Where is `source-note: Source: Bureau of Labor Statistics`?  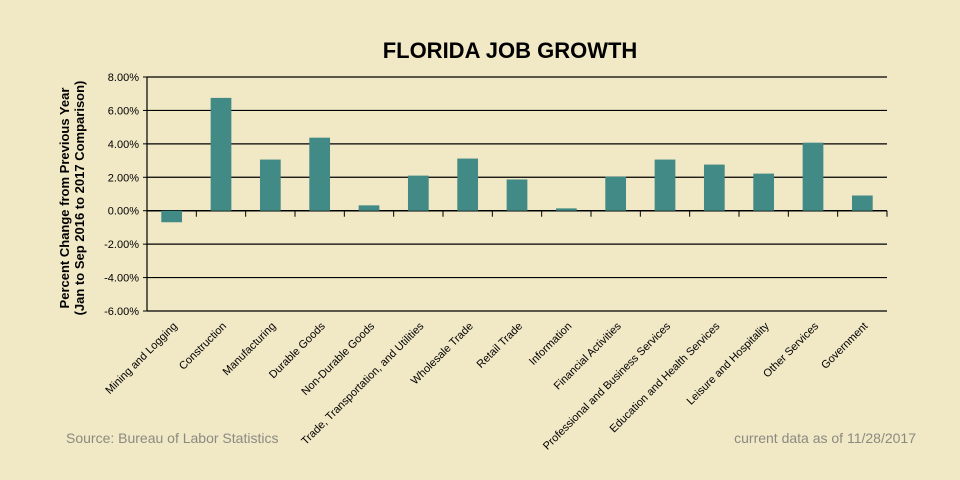
source-note: Source: Bureau of Labor Statistics is located at coordinates (172, 438).